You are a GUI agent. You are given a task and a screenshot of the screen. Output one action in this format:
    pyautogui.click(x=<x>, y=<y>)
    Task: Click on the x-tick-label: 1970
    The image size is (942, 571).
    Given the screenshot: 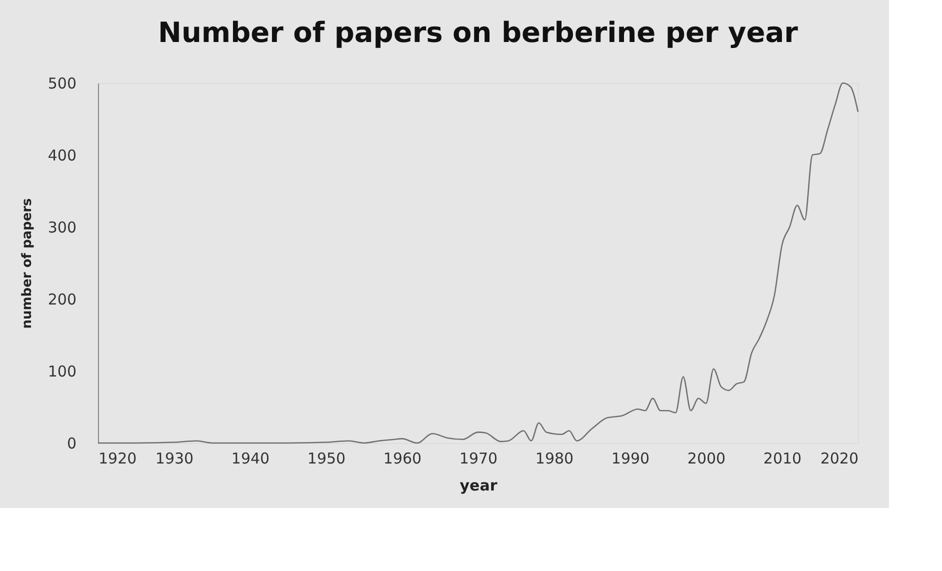 What is the action you would take?
    pyautogui.click(x=478, y=459)
    